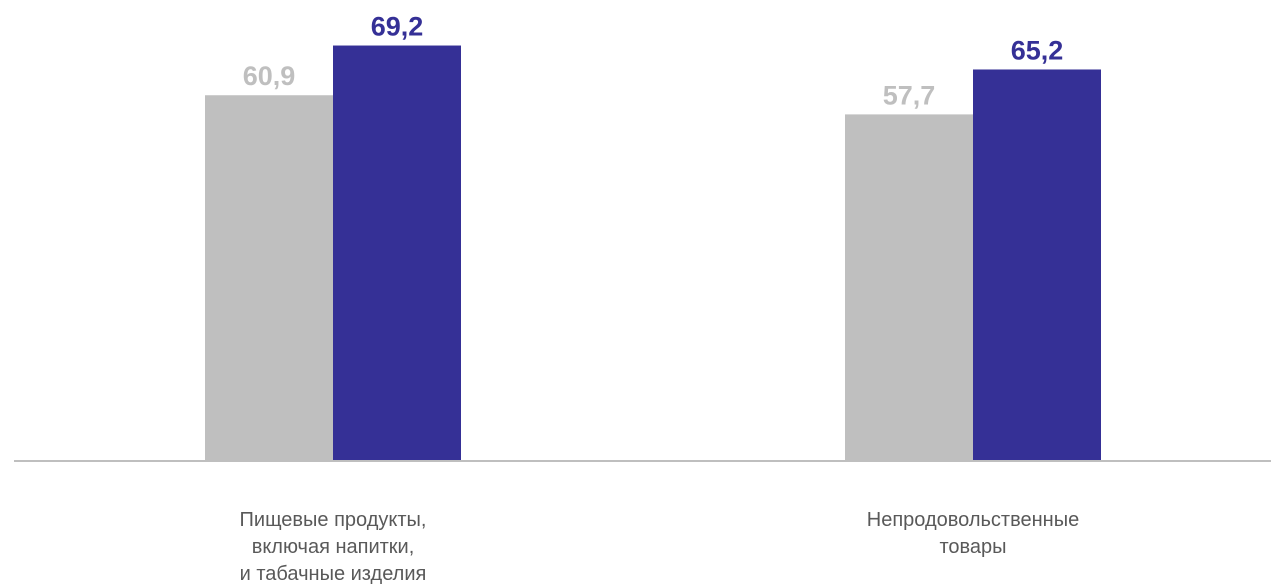 The width and height of the screenshot is (1271, 585). I want to click on value-label-series2-cat2: 65,2, so click(1037, 50).